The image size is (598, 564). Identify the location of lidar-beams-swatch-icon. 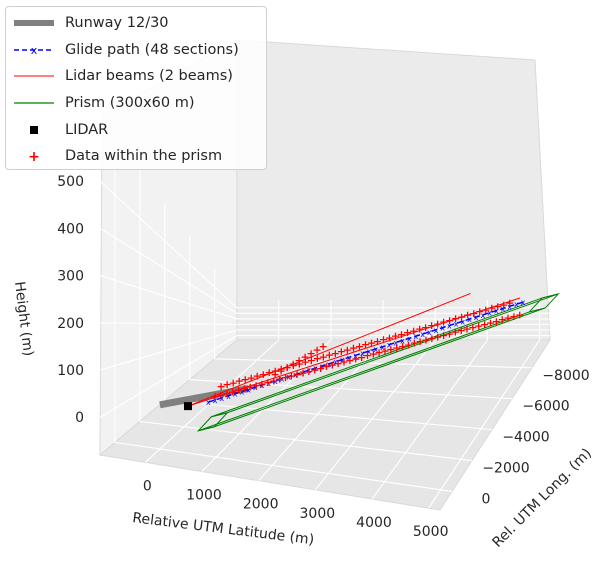
(34, 76).